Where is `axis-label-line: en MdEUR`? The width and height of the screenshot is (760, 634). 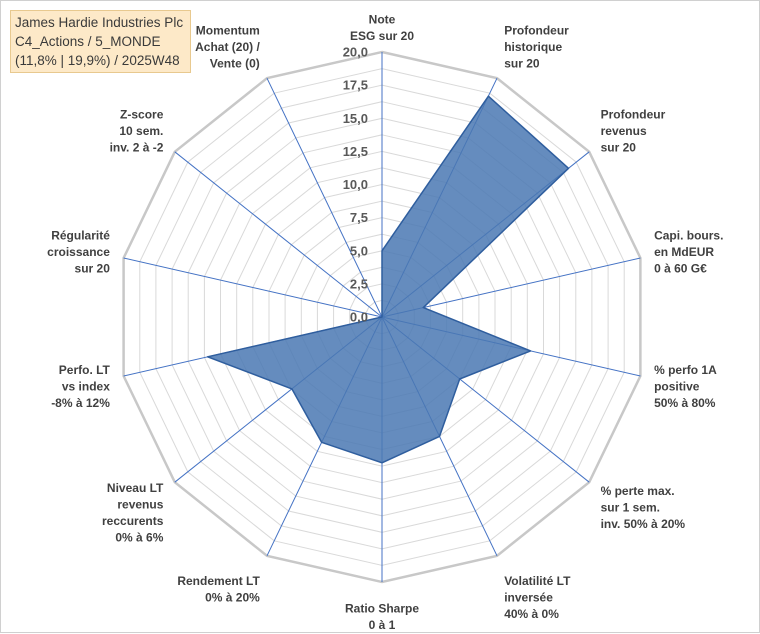 axis-label-line: en MdEUR is located at coordinates (684, 252).